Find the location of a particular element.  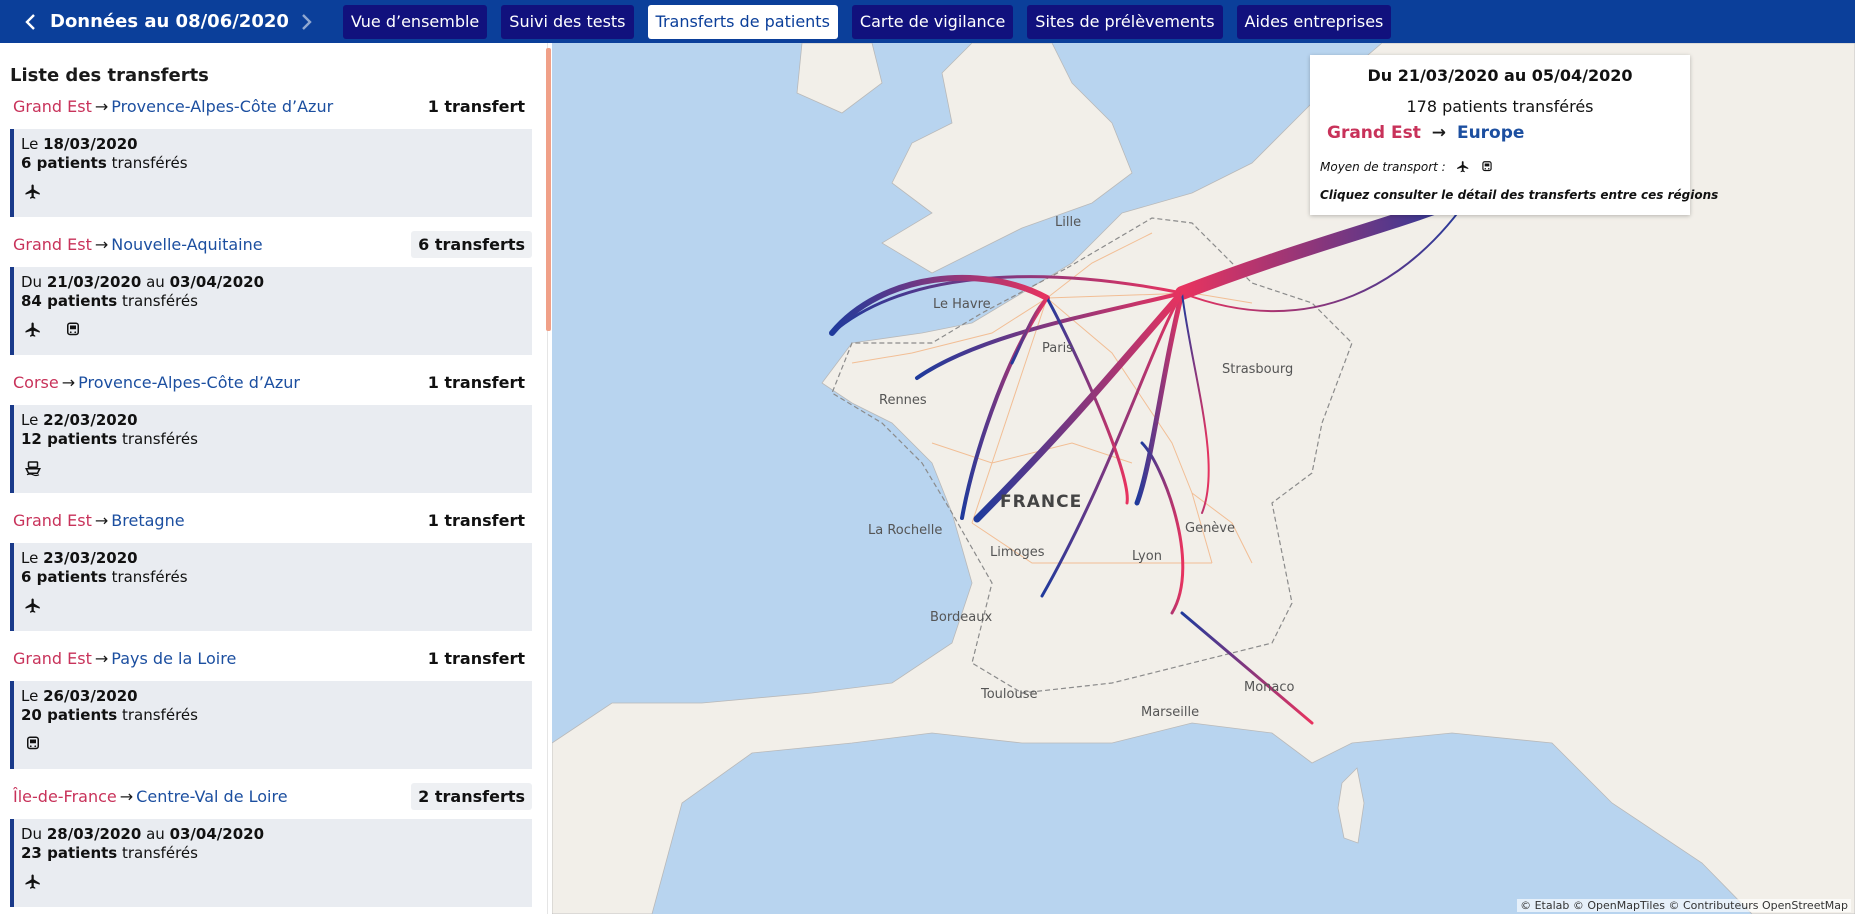

transfer-patients: 12 patients transférés is located at coordinates (276, 439).